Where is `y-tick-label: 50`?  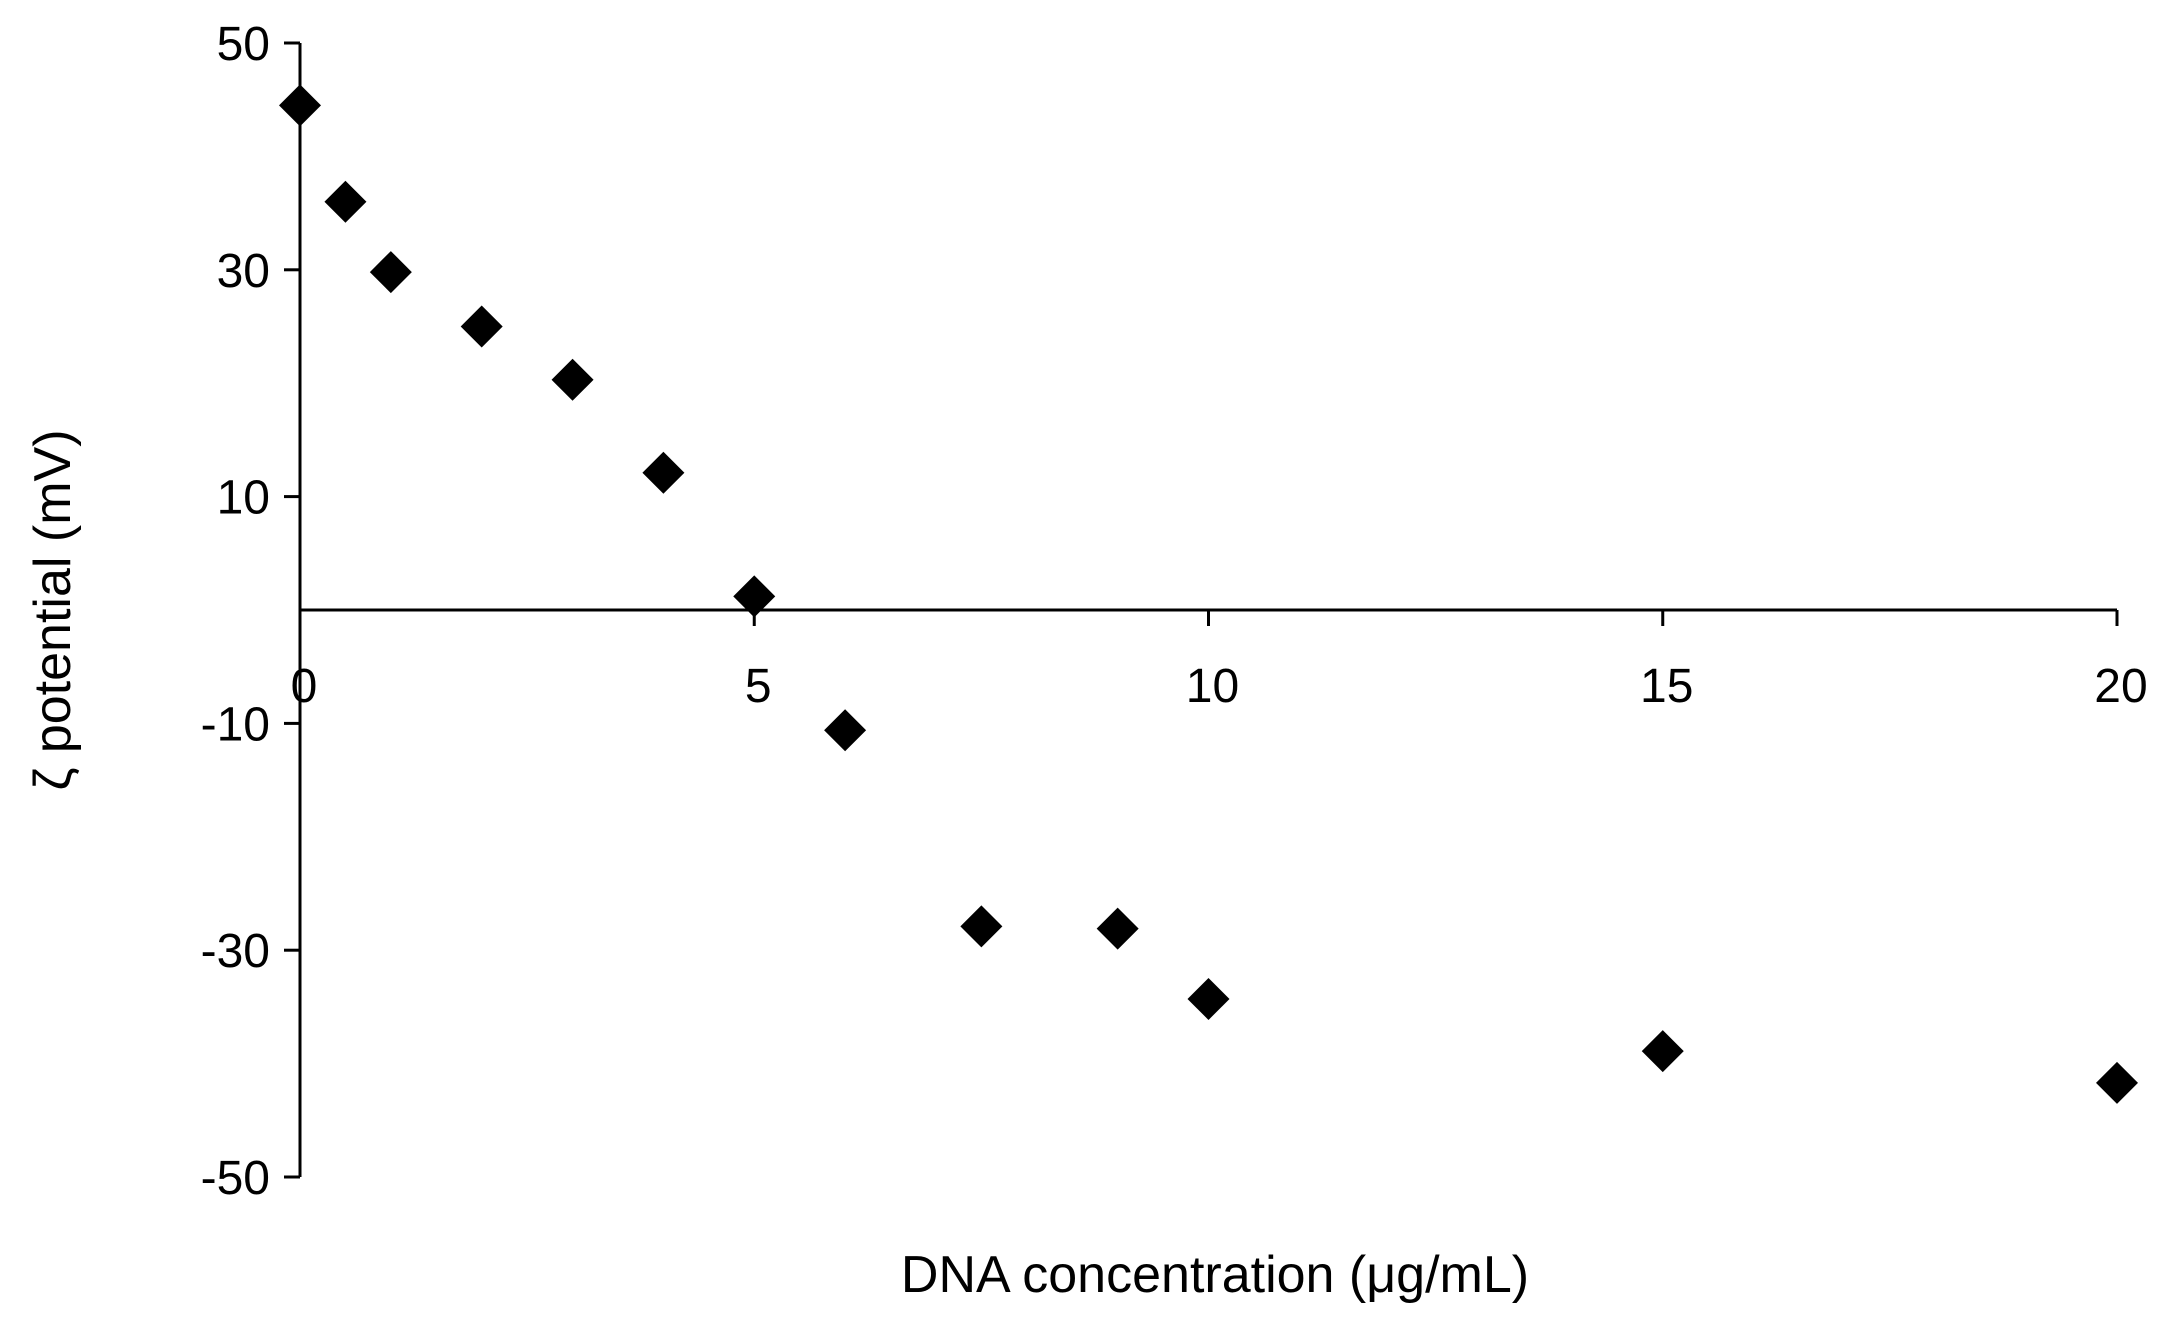
y-tick-label: 50 is located at coordinates (243, 44).